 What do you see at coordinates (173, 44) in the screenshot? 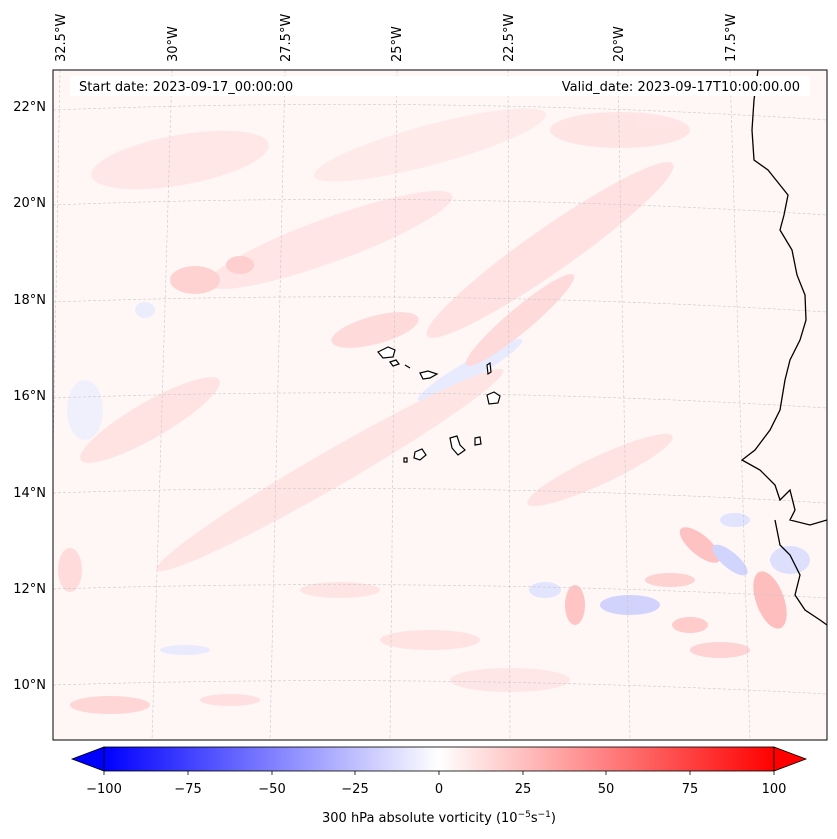
I see `lon-tick-label: 30°W` at bounding box center [173, 44].